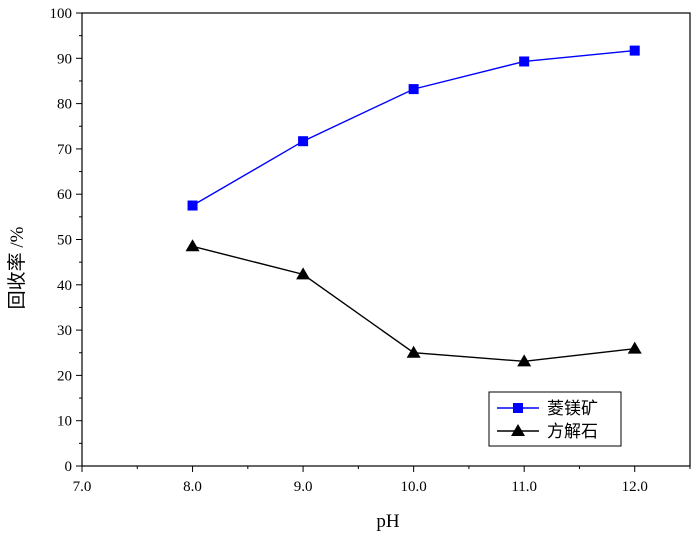  What do you see at coordinates (303, 487) in the screenshot?
I see `x-tick-label: 9.0` at bounding box center [303, 487].